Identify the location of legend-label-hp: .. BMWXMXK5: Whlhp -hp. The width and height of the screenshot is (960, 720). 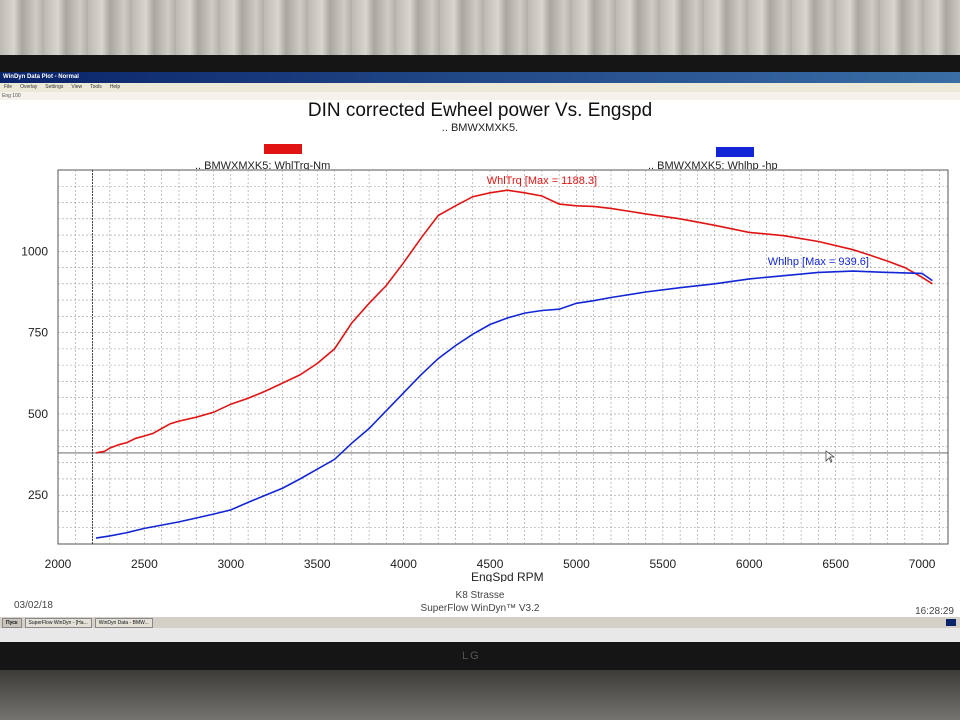
(713, 166).